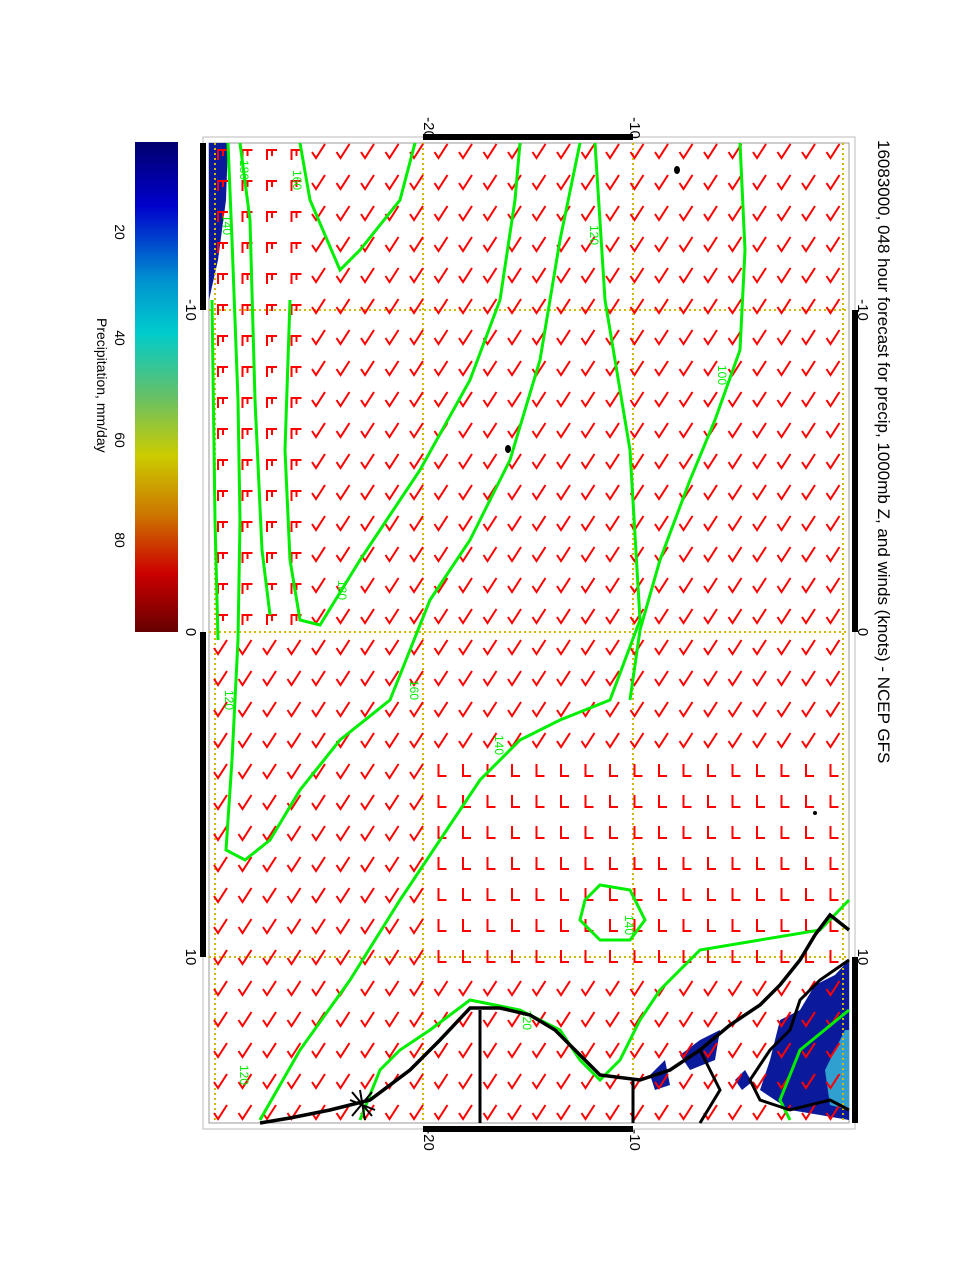 The image size is (978, 1265). I want to click on longitude-tick-label-right: 0, so click(862, 632).